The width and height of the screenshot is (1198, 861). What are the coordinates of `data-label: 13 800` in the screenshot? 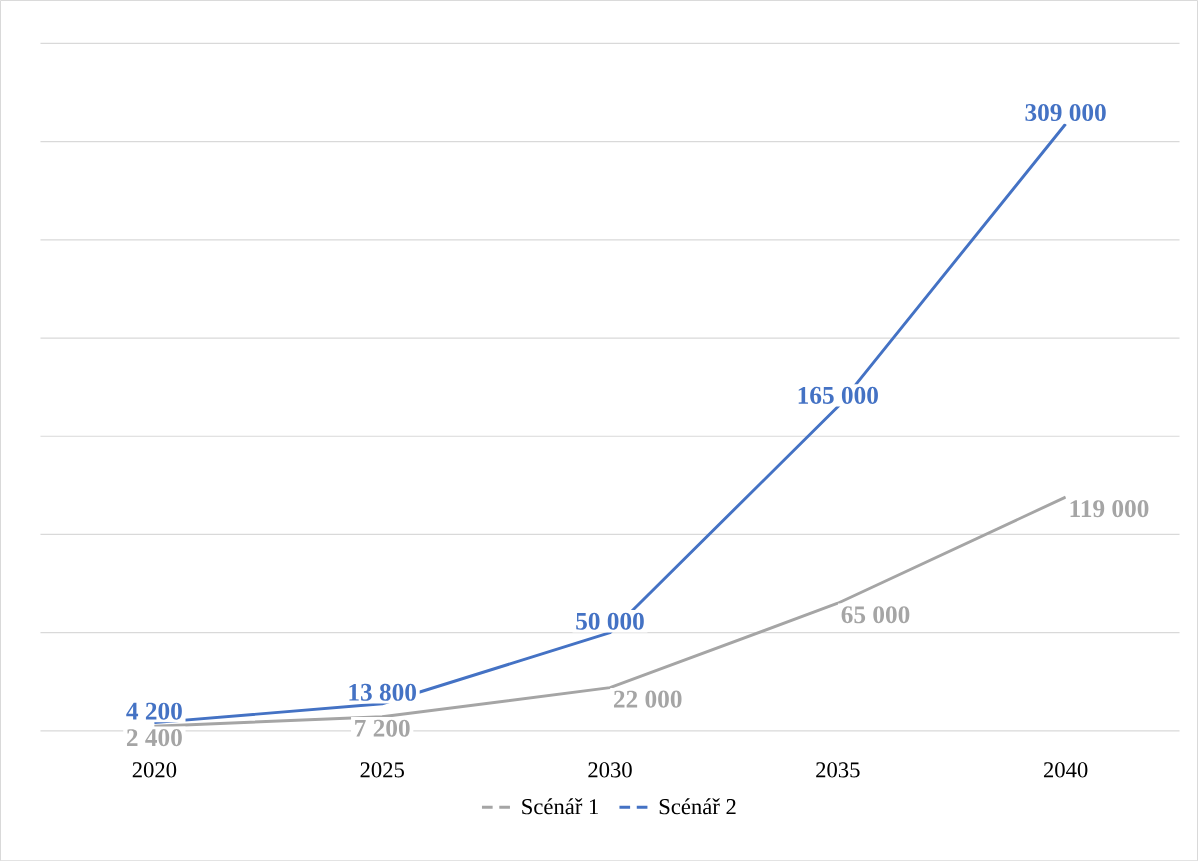 It's located at (382, 692).